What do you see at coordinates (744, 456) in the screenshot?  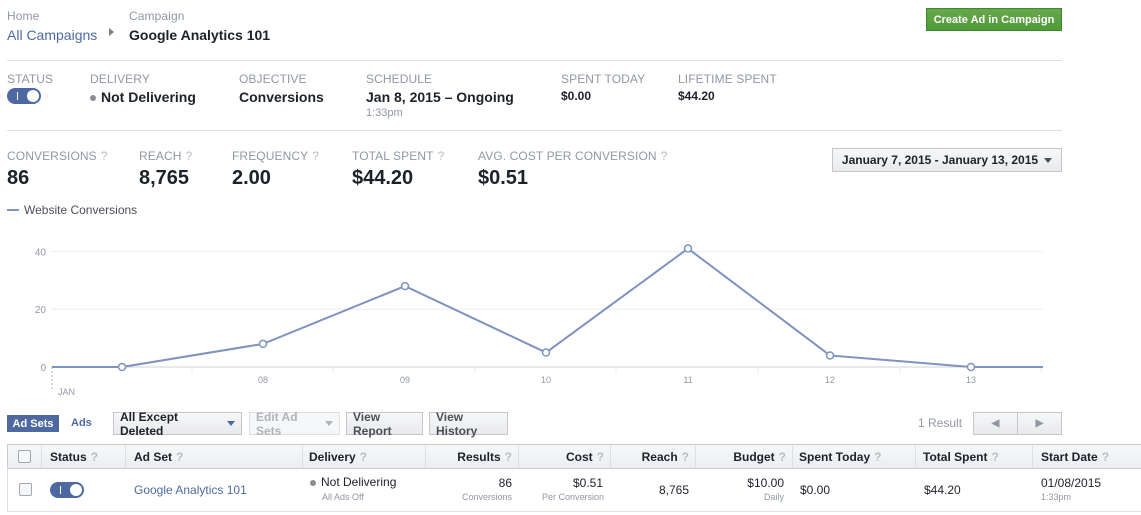 I see `header-budget: Budget?` at bounding box center [744, 456].